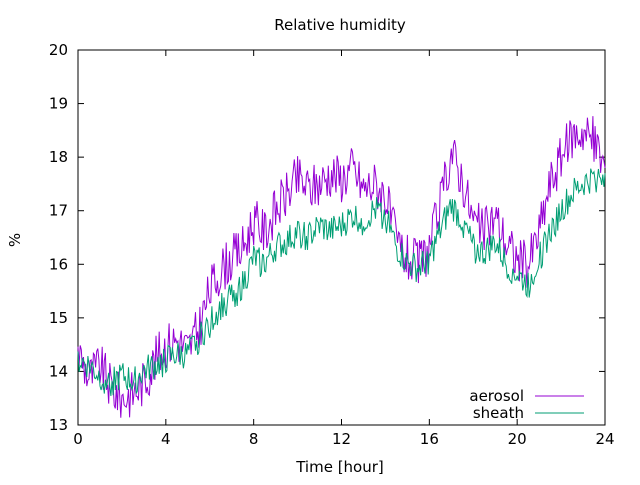 This screenshot has width=640, height=485. What do you see at coordinates (78, 439) in the screenshot?
I see `x-tick-label: 0` at bounding box center [78, 439].